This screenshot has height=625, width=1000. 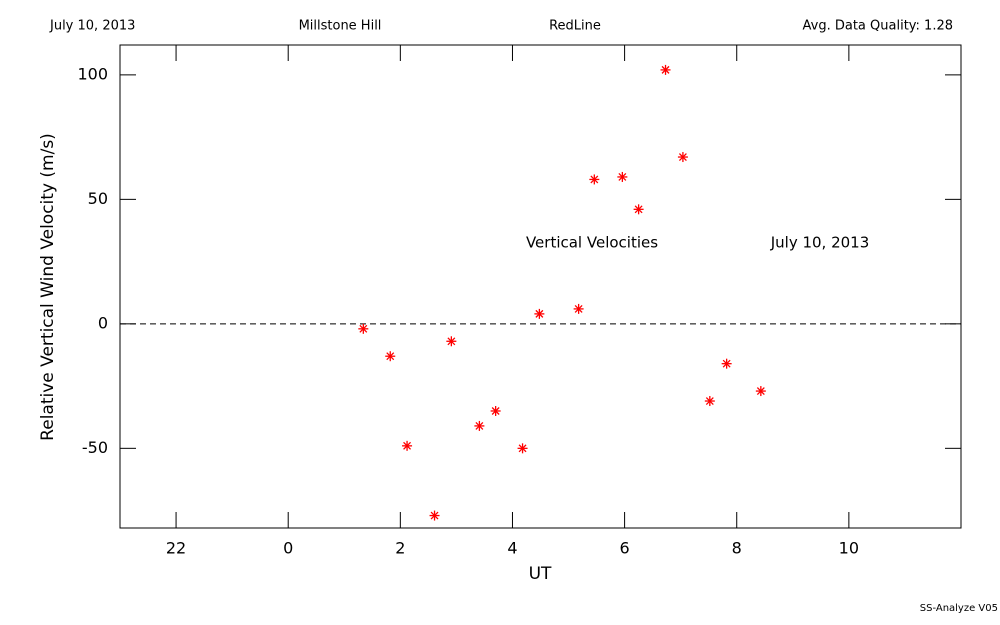 I want to click on header-instrument: RedLine, so click(x=575, y=26).